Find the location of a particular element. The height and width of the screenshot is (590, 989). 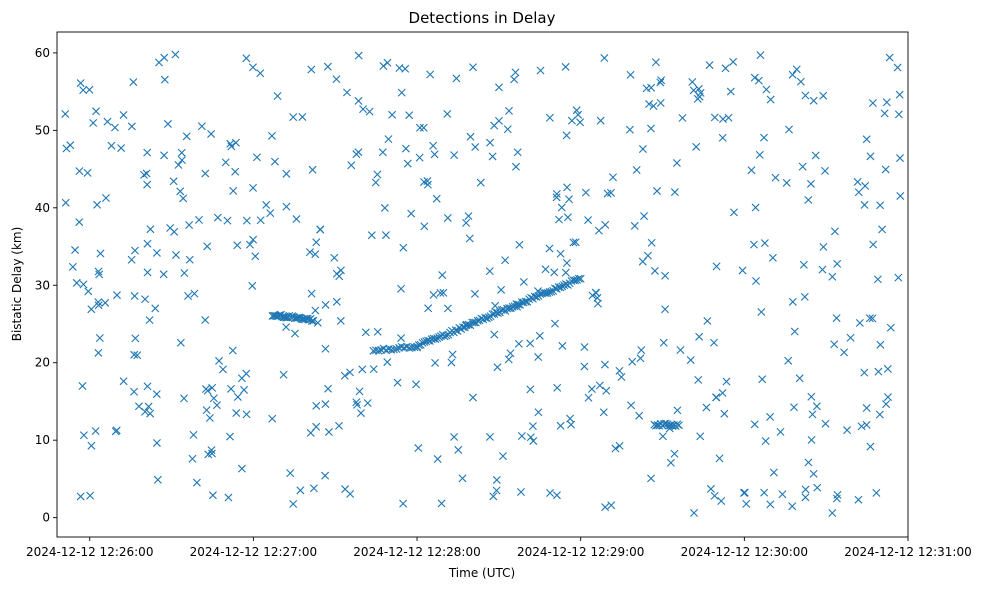

y-tick-label: 10 is located at coordinates (42, 440).